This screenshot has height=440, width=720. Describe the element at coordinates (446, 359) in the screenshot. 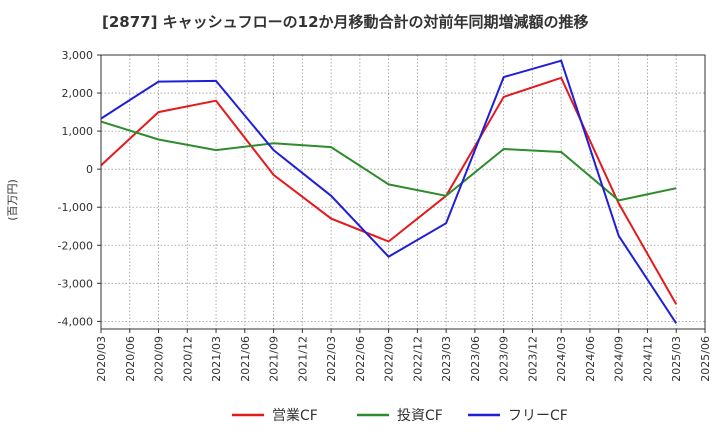

I see `x-tick-label: 2023/03` at that location.